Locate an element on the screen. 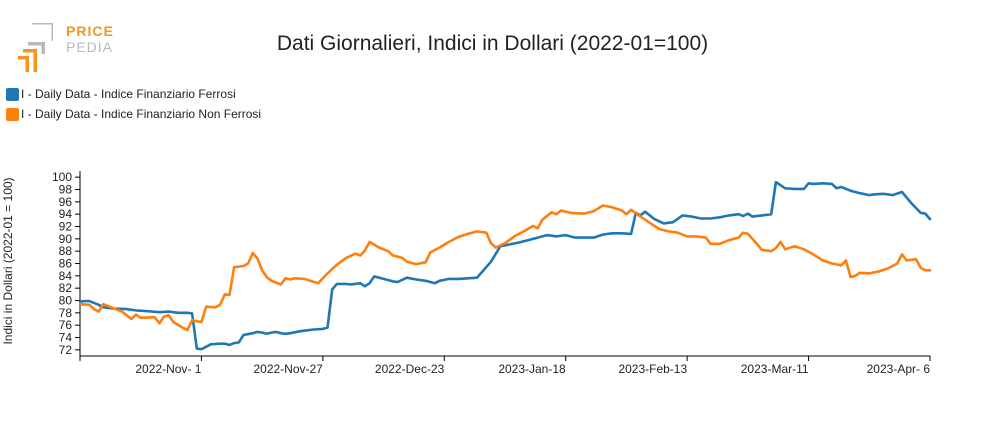 The height and width of the screenshot is (430, 985). y-tick-label: 96 is located at coordinates (66, 202).